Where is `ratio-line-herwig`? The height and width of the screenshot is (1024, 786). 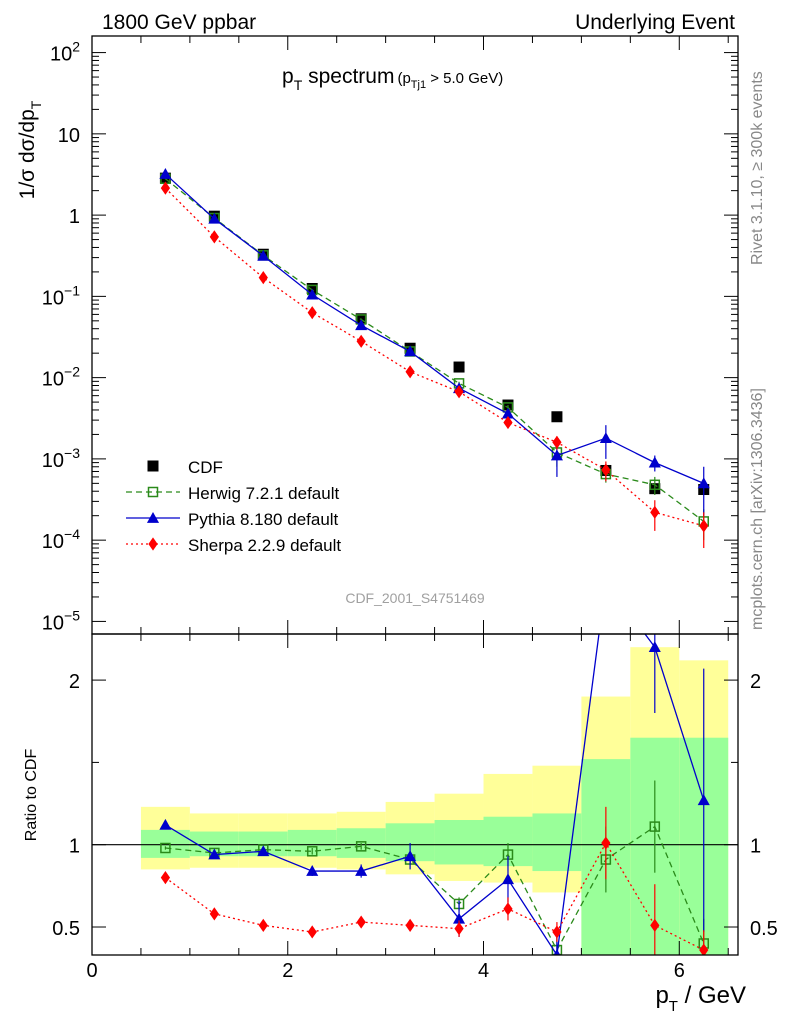
ratio-line-herwig is located at coordinates (435, 888).